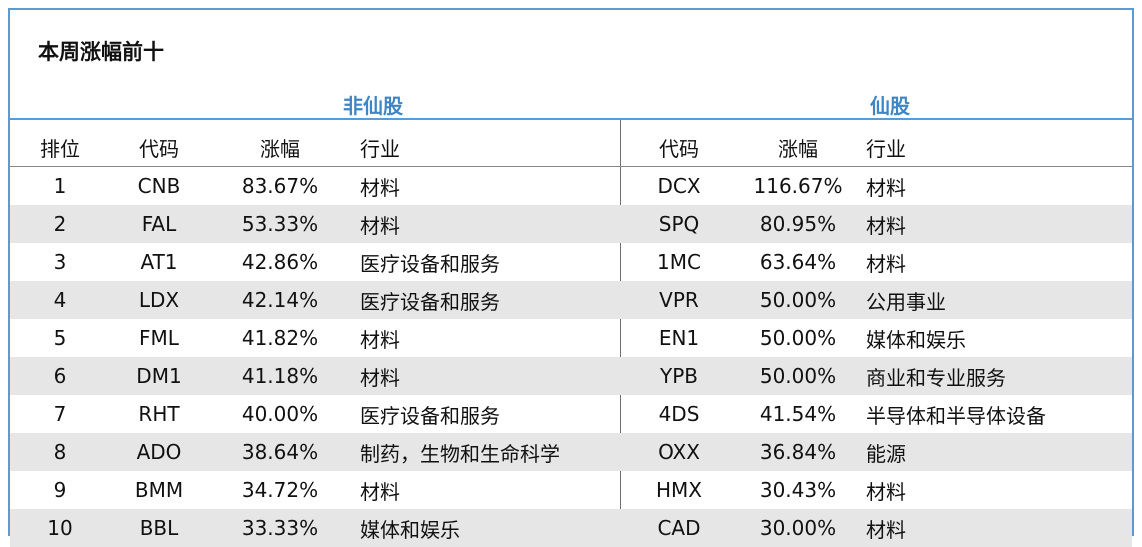 This screenshot has height=547, width=1142. Describe the element at coordinates (373, 106) in the screenshot. I see `group-header-non-penny: 非仙股` at that location.